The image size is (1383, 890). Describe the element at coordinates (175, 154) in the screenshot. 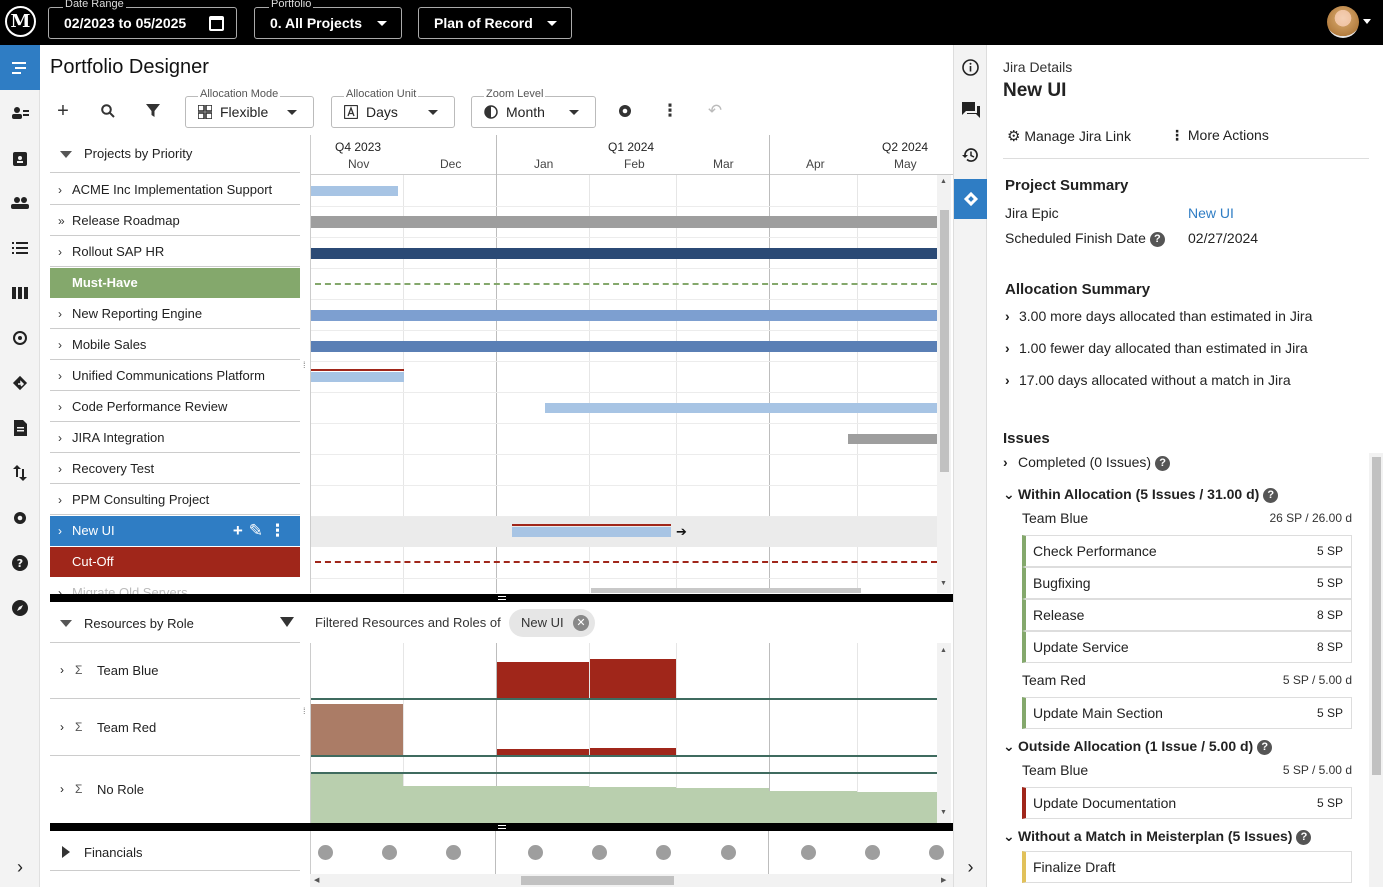

I see `projects-by-priority-header: Projects by Priority` at that location.